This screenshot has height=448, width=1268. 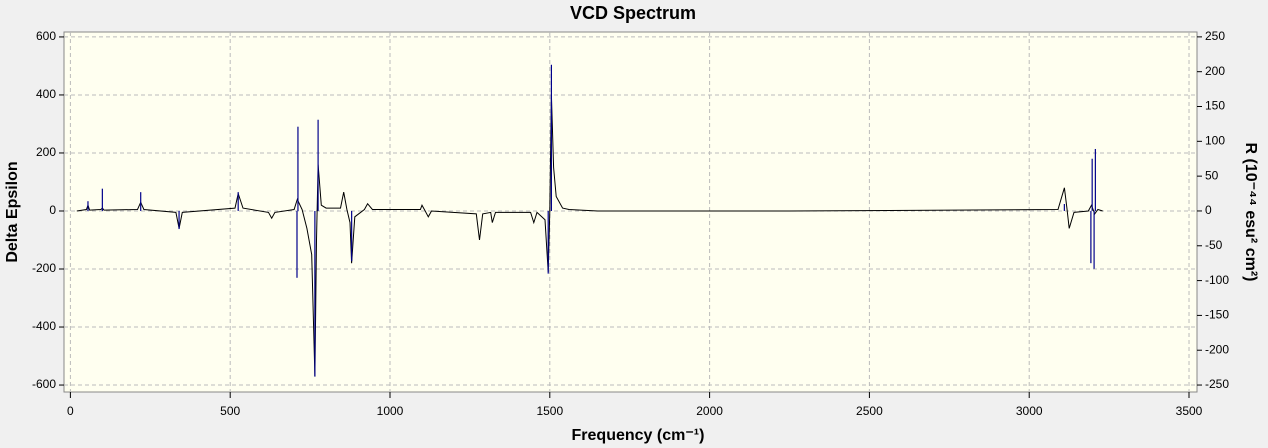 I want to click on y2-tick-label: 250, so click(x=1215, y=36).